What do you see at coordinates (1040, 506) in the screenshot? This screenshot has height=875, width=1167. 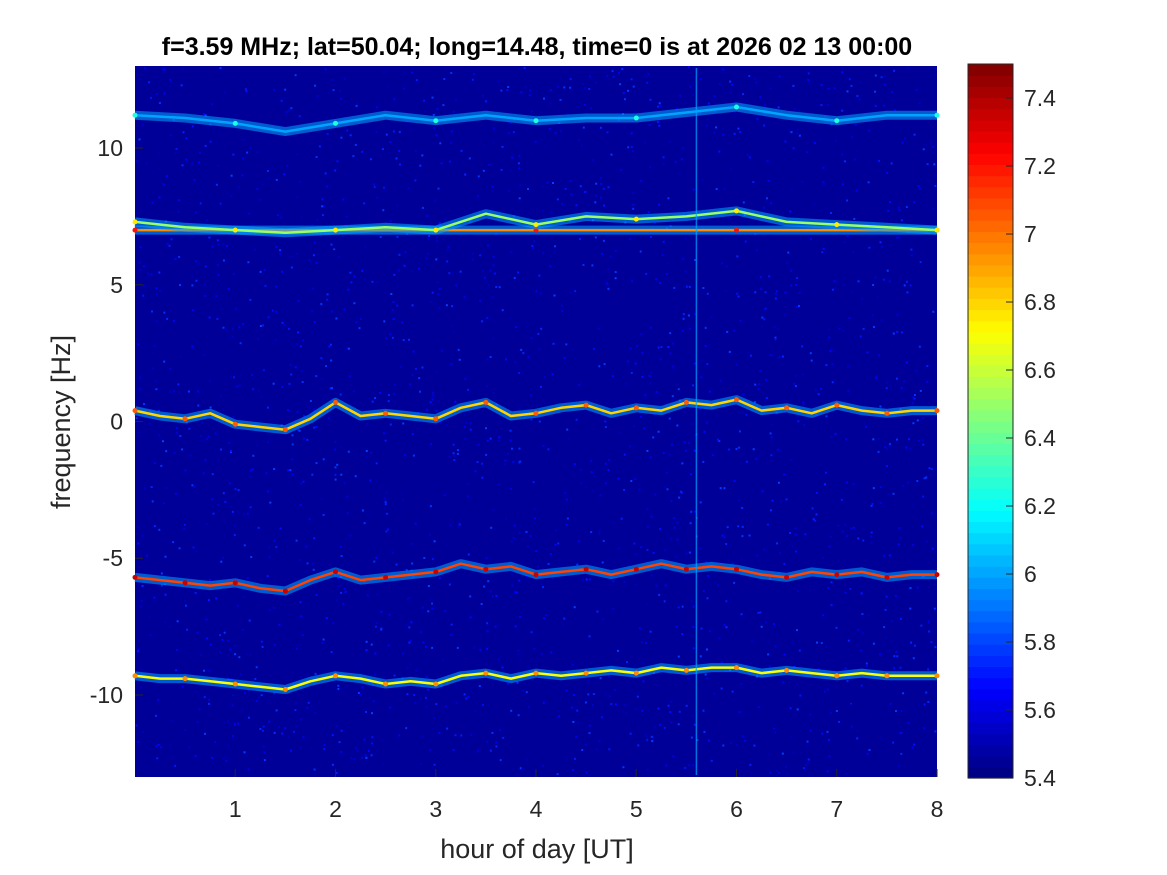 I see `colorbar-tick-label: 6.2` at bounding box center [1040, 506].